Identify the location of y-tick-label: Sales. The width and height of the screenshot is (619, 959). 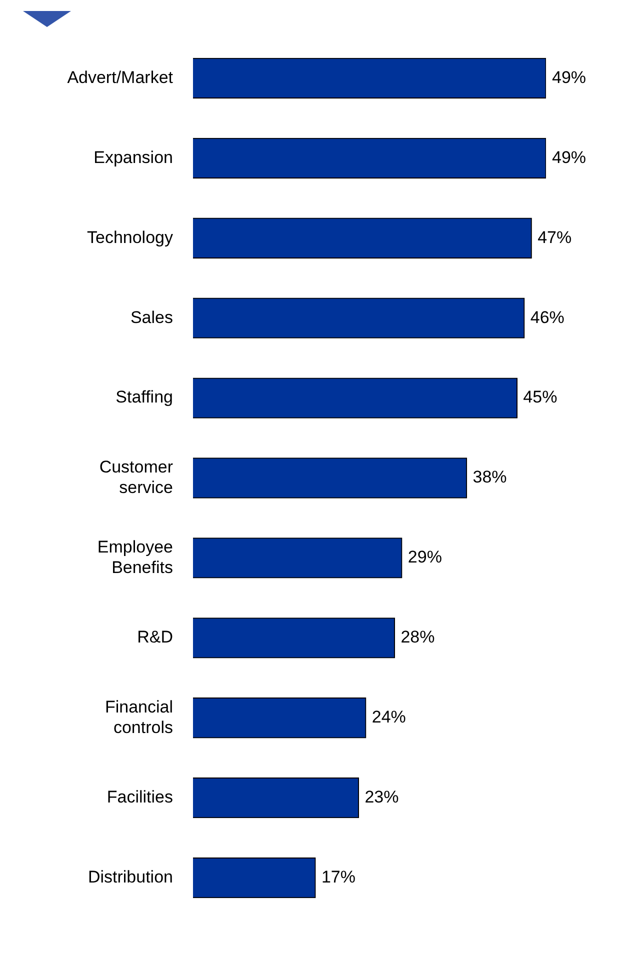
(151, 317).